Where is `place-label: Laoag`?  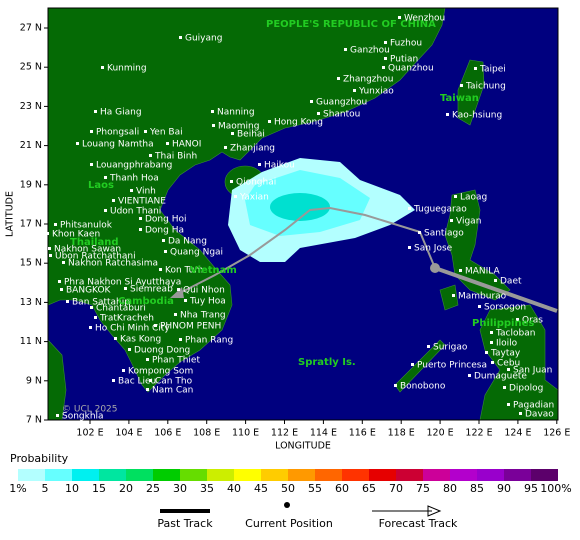 place-label: Laoag is located at coordinates (473, 198).